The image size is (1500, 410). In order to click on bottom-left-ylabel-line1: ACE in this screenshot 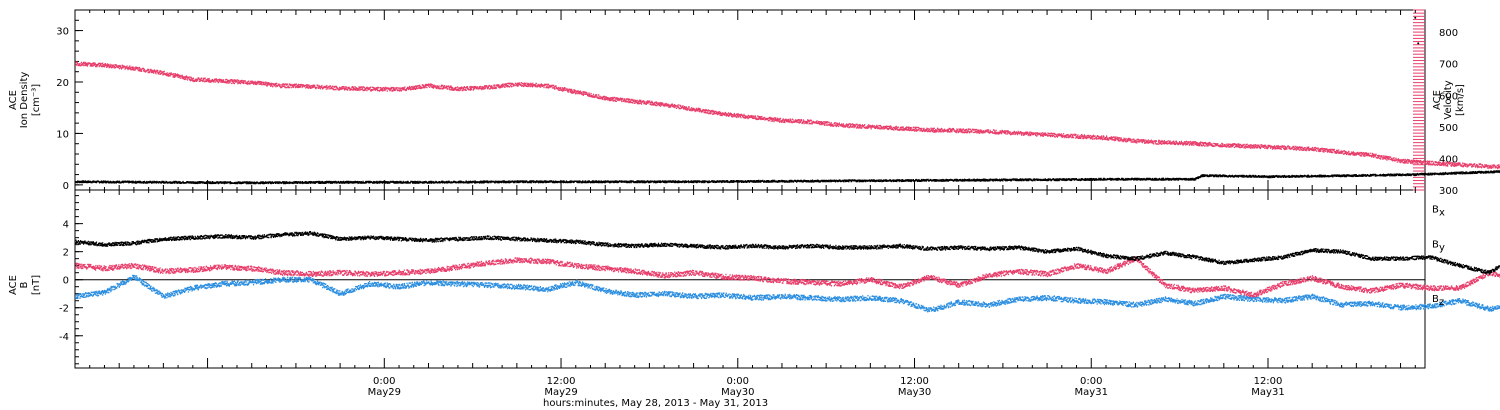, I will do `click(13, 285)`.